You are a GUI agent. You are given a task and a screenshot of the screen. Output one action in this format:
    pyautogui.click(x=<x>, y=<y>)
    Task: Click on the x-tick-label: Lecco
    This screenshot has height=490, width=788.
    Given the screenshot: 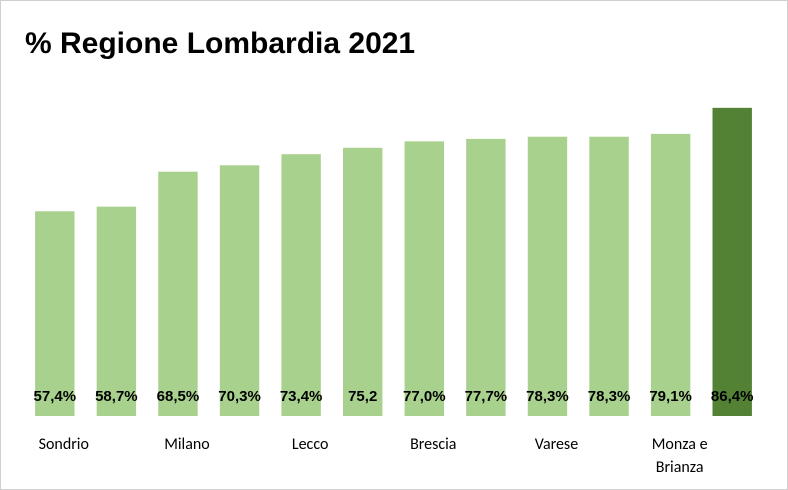 What is the action you would take?
    pyautogui.click(x=310, y=444)
    